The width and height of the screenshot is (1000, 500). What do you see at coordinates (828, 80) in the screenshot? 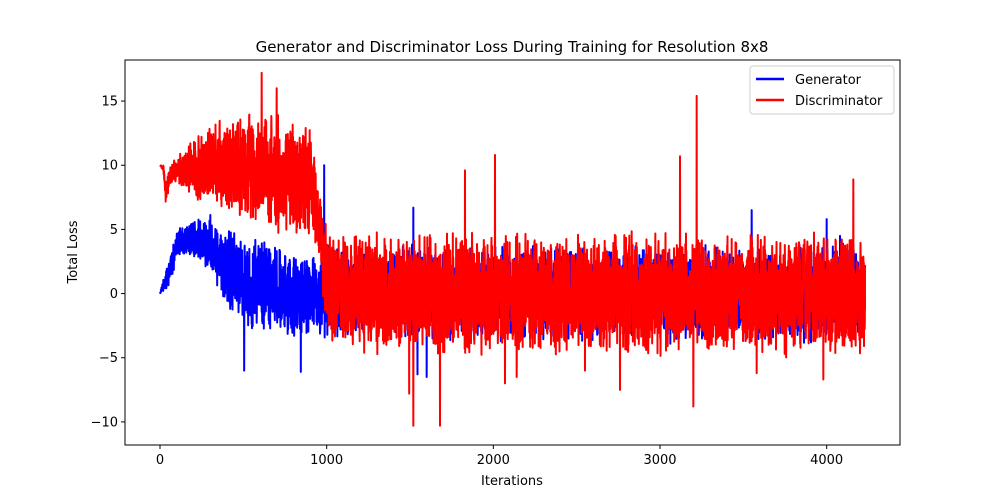
I see `legend-label-generator: Generator` at bounding box center [828, 80].